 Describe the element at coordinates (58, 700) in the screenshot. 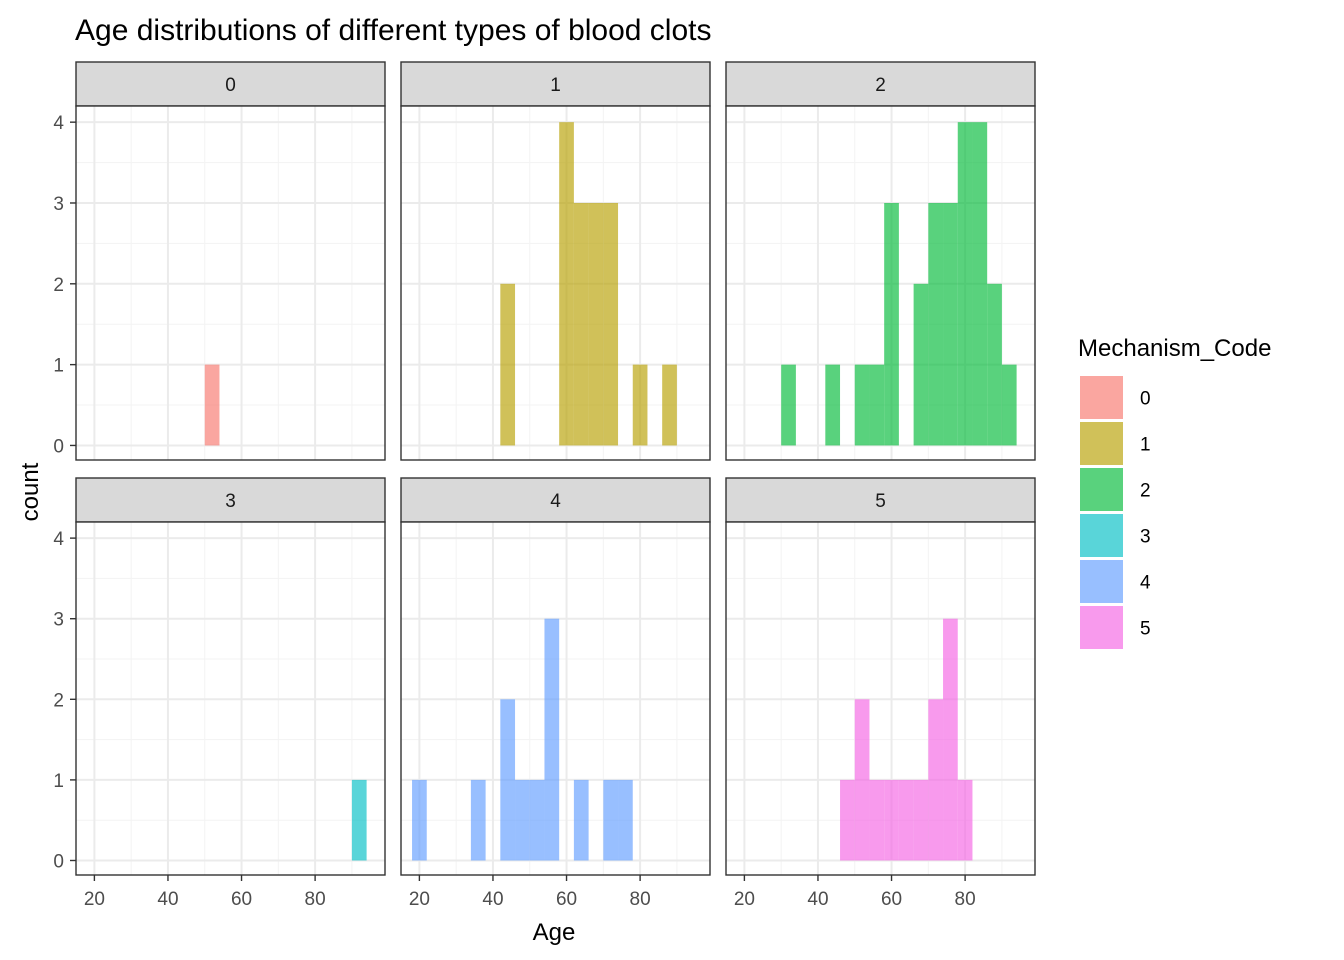

I see `y-tick-label: 2` at that location.